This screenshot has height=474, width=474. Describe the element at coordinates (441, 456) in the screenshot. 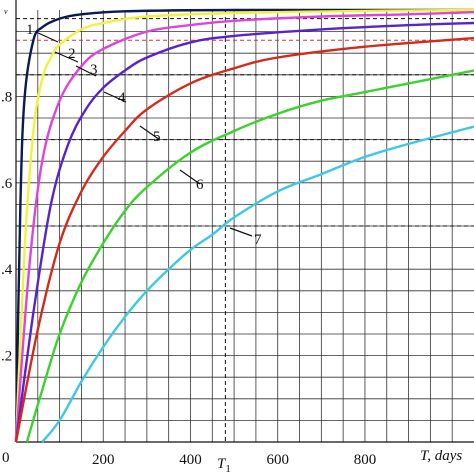

I see `x-axis-label: T, days` at that location.